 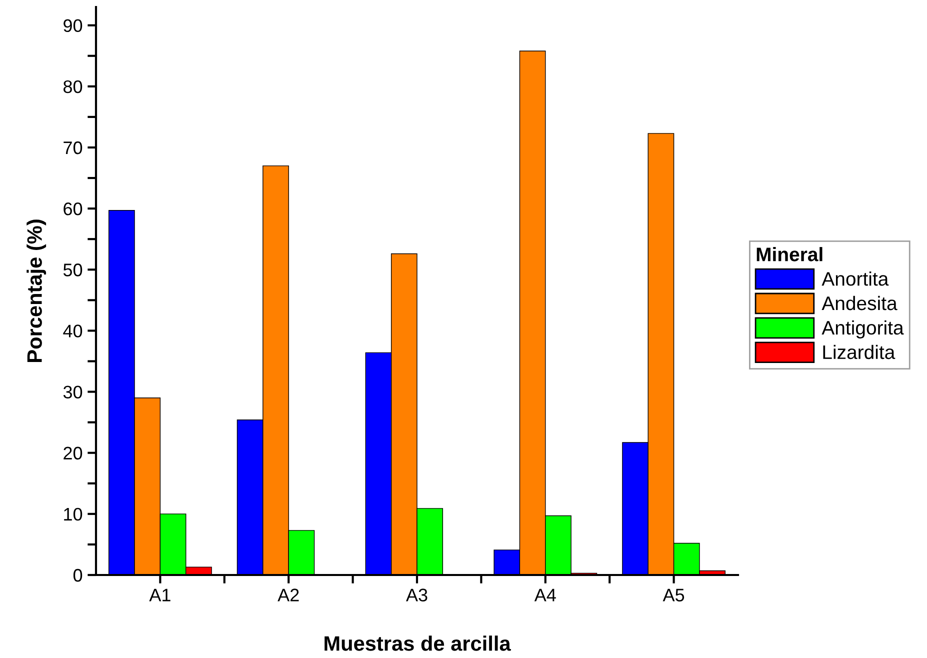 What do you see at coordinates (855, 278) in the screenshot?
I see `legend-label: Anortita` at bounding box center [855, 278].